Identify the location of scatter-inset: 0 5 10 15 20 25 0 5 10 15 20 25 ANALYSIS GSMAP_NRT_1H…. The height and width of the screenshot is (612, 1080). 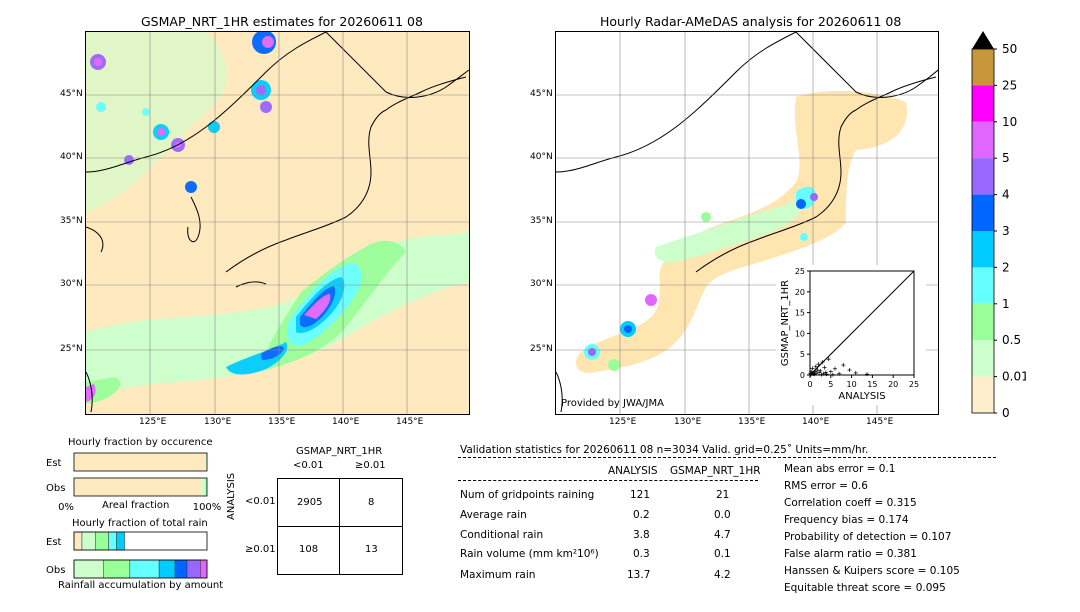
(851, 335).